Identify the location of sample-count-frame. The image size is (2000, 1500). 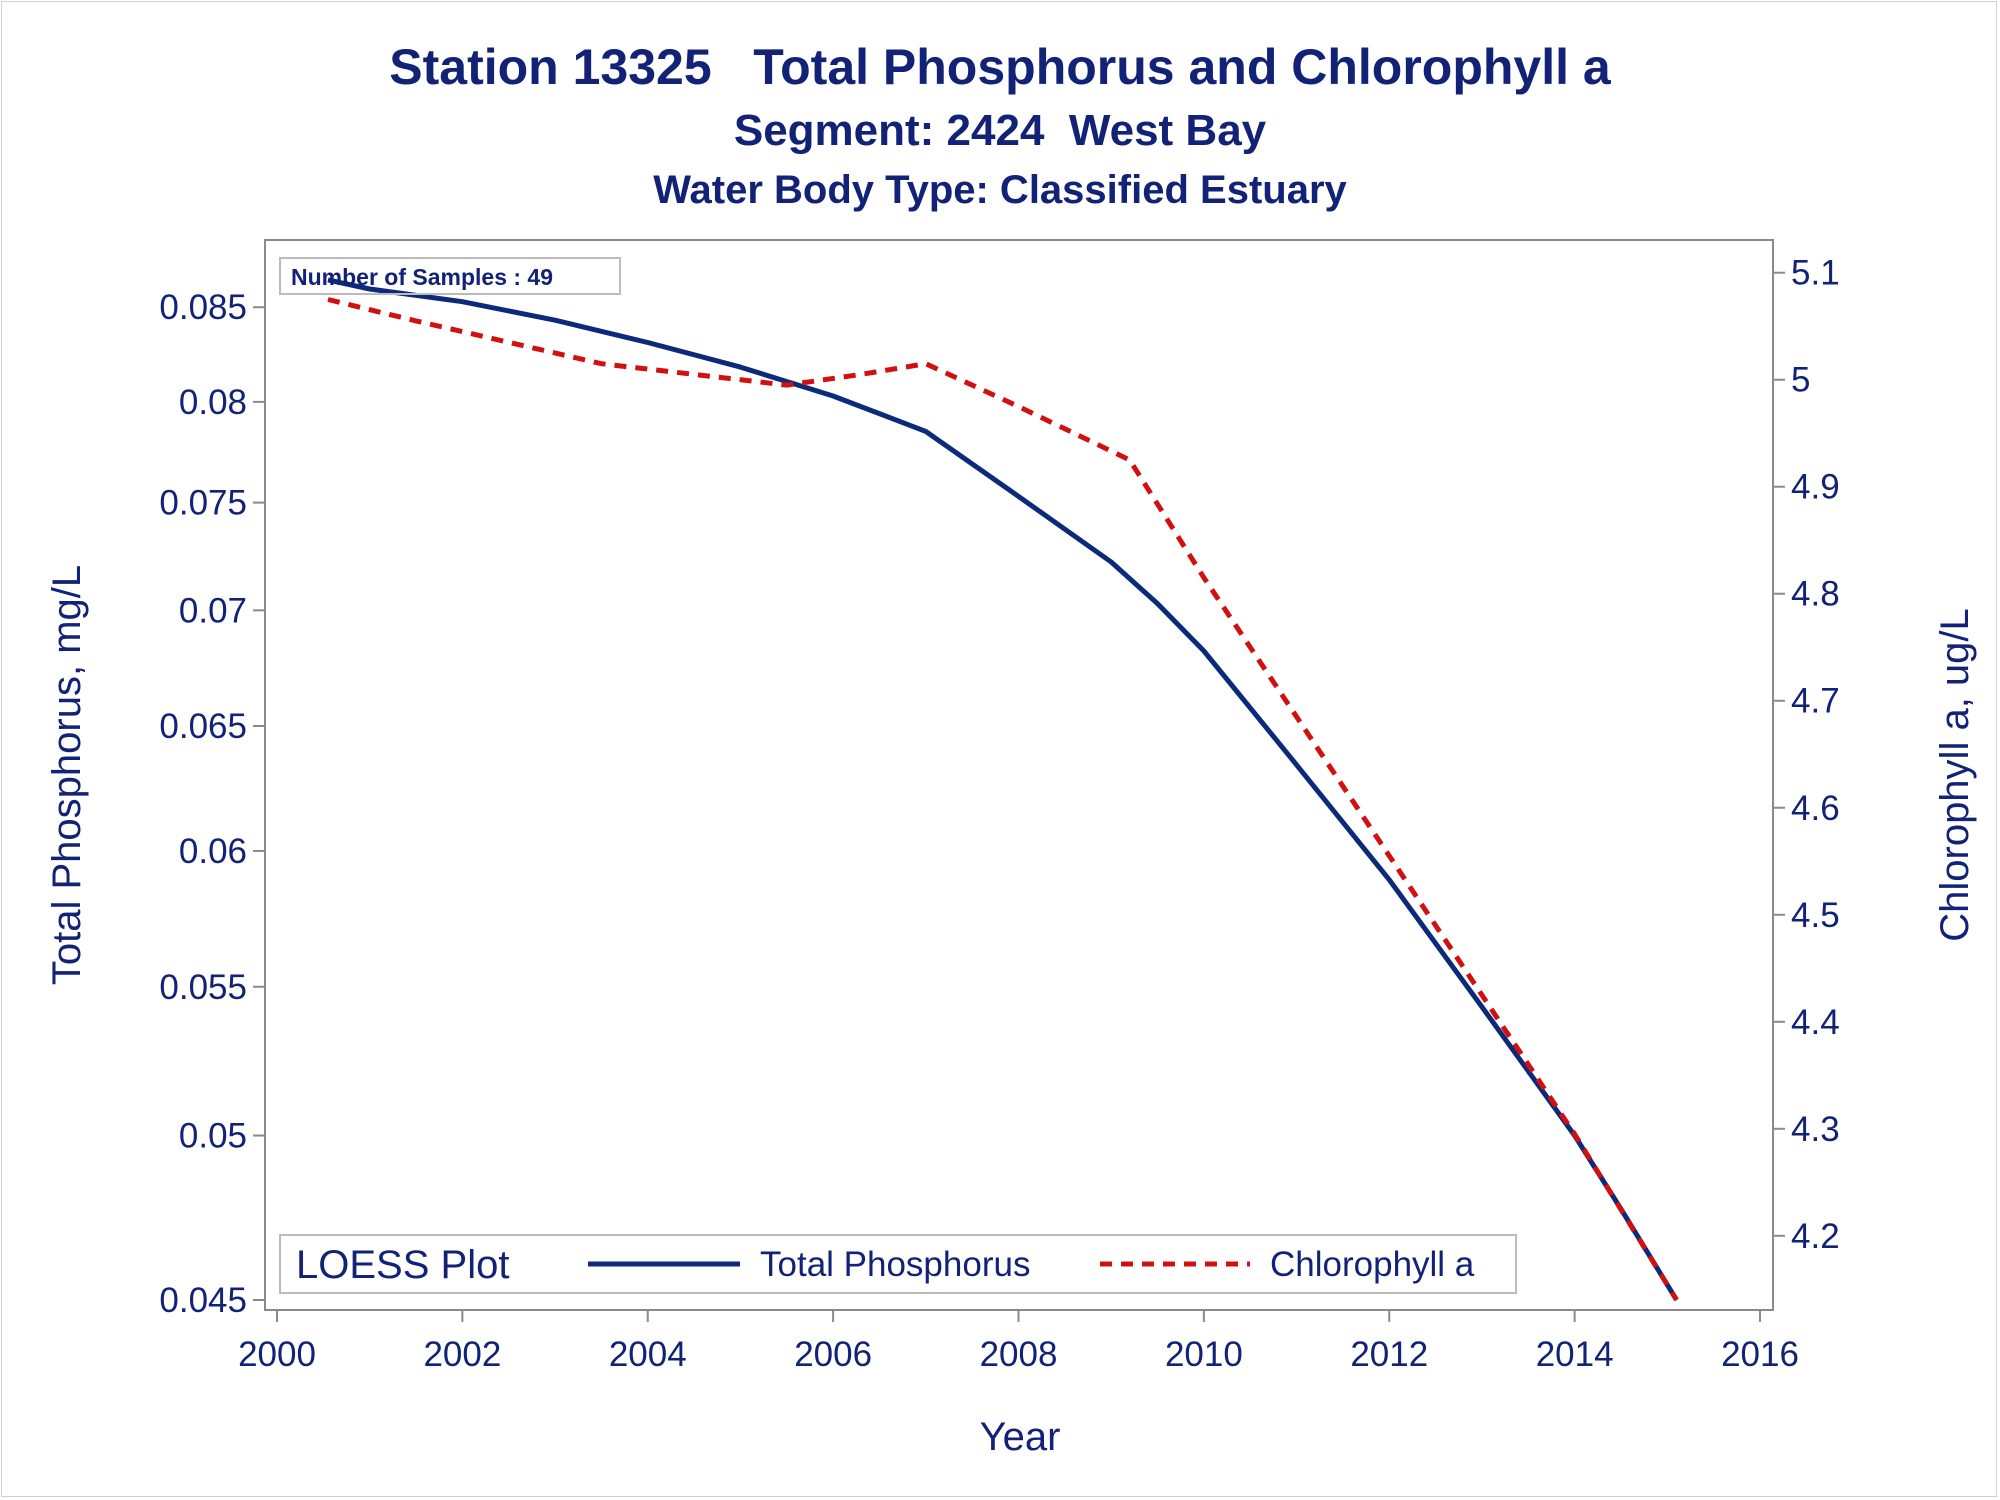
(450, 276).